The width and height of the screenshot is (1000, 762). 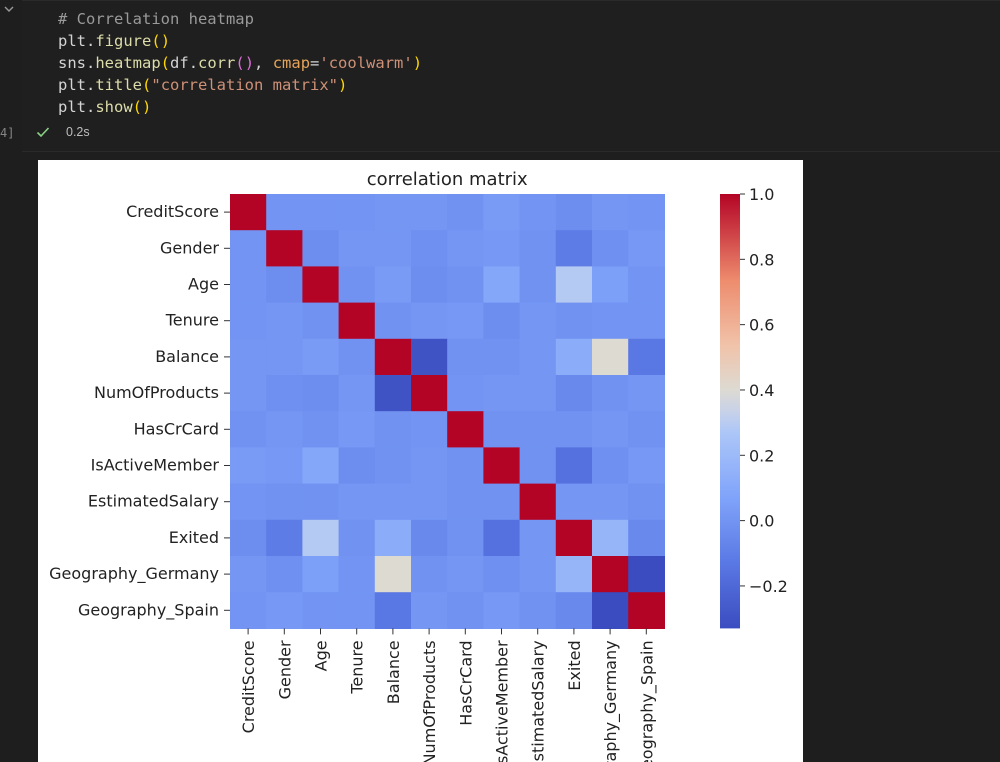 What do you see at coordinates (574, 665) in the screenshot?
I see `x-tick-label: Exited` at bounding box center [574, 665].